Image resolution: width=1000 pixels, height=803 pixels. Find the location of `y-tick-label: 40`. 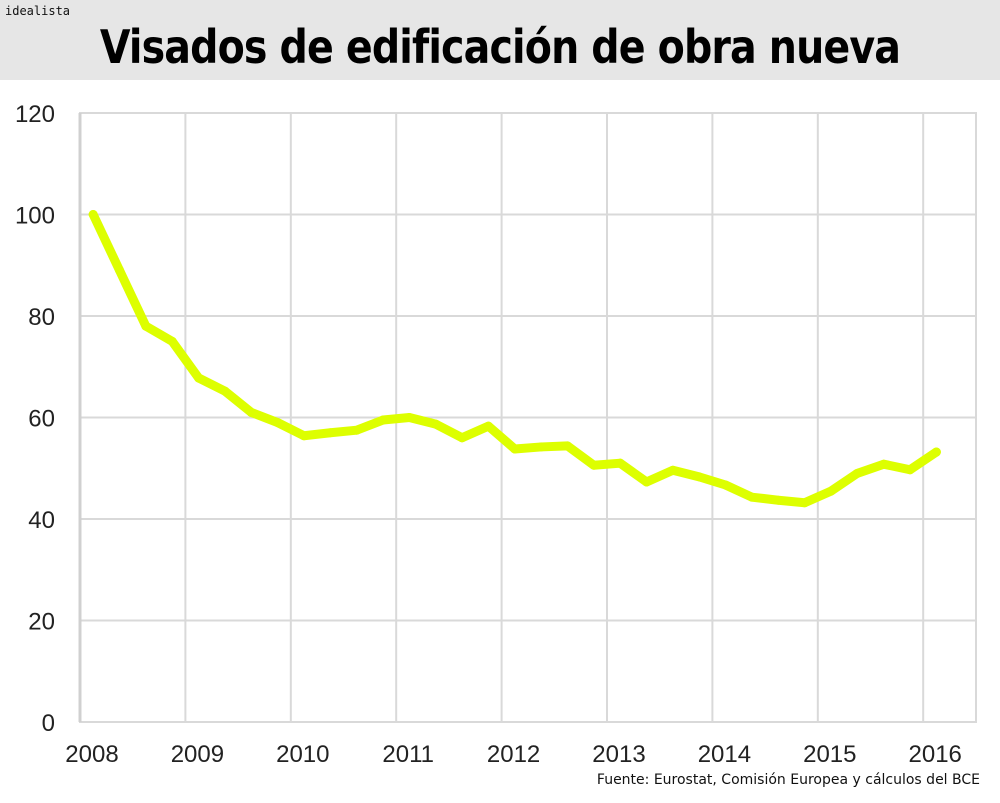

y-tick-label: 40 is located at coordinates (41, 520).